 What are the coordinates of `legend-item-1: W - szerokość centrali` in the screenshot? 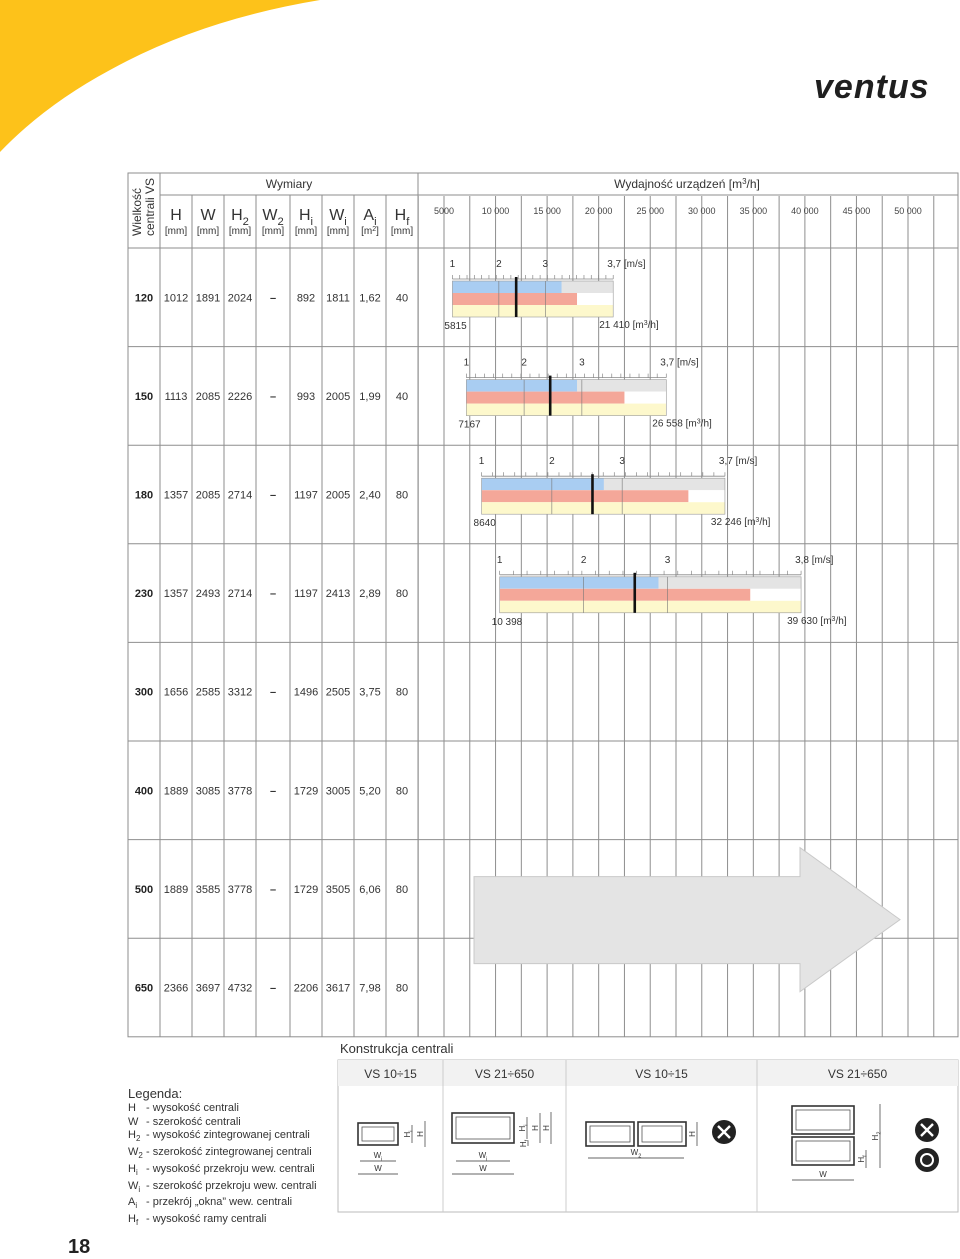 It's located at (222, 1123).